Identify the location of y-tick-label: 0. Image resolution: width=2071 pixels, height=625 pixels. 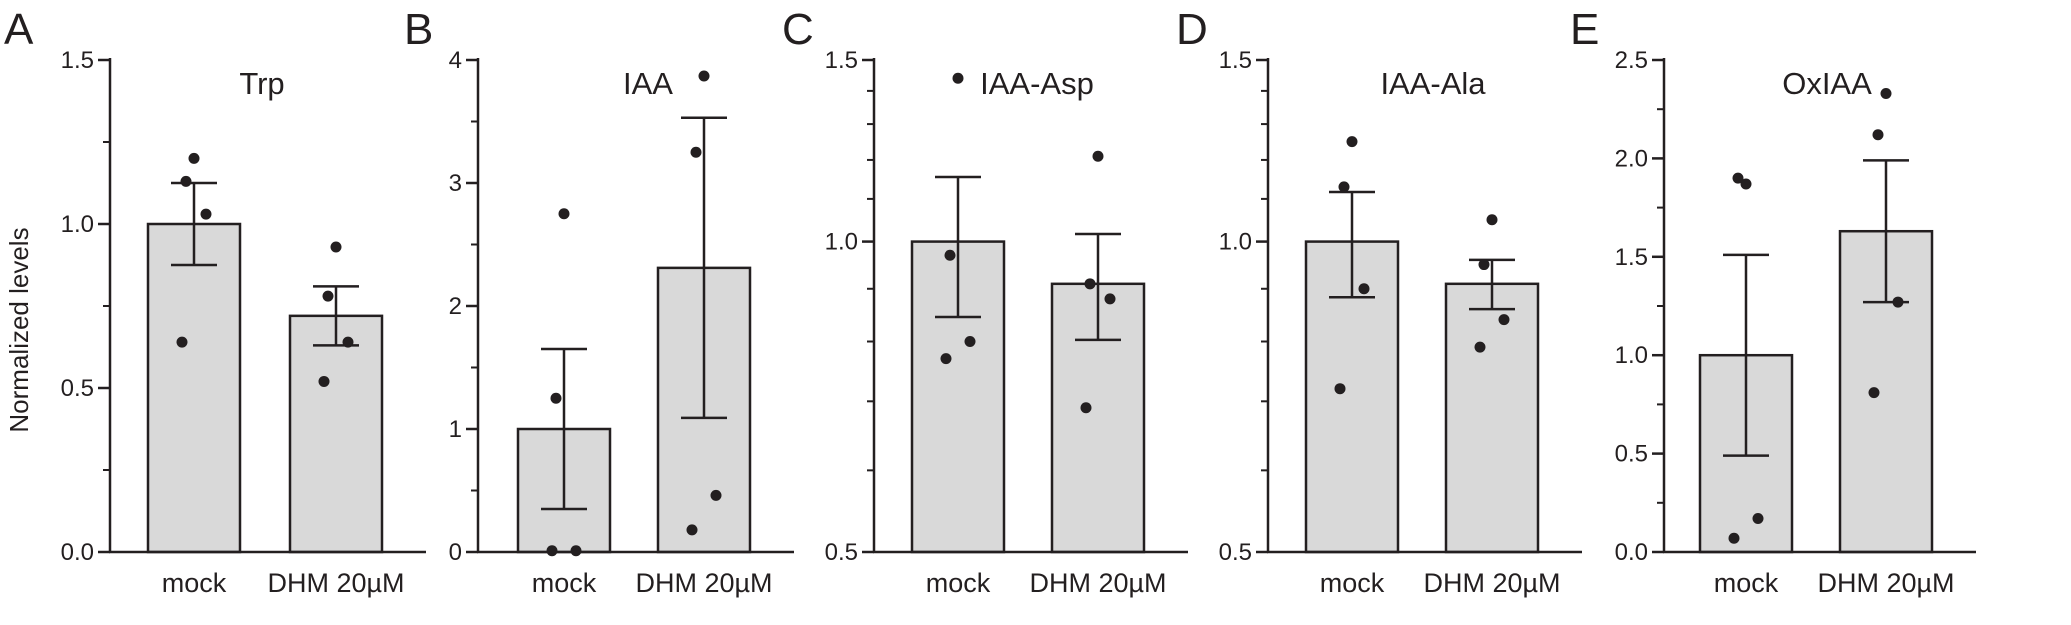
(455, 552).